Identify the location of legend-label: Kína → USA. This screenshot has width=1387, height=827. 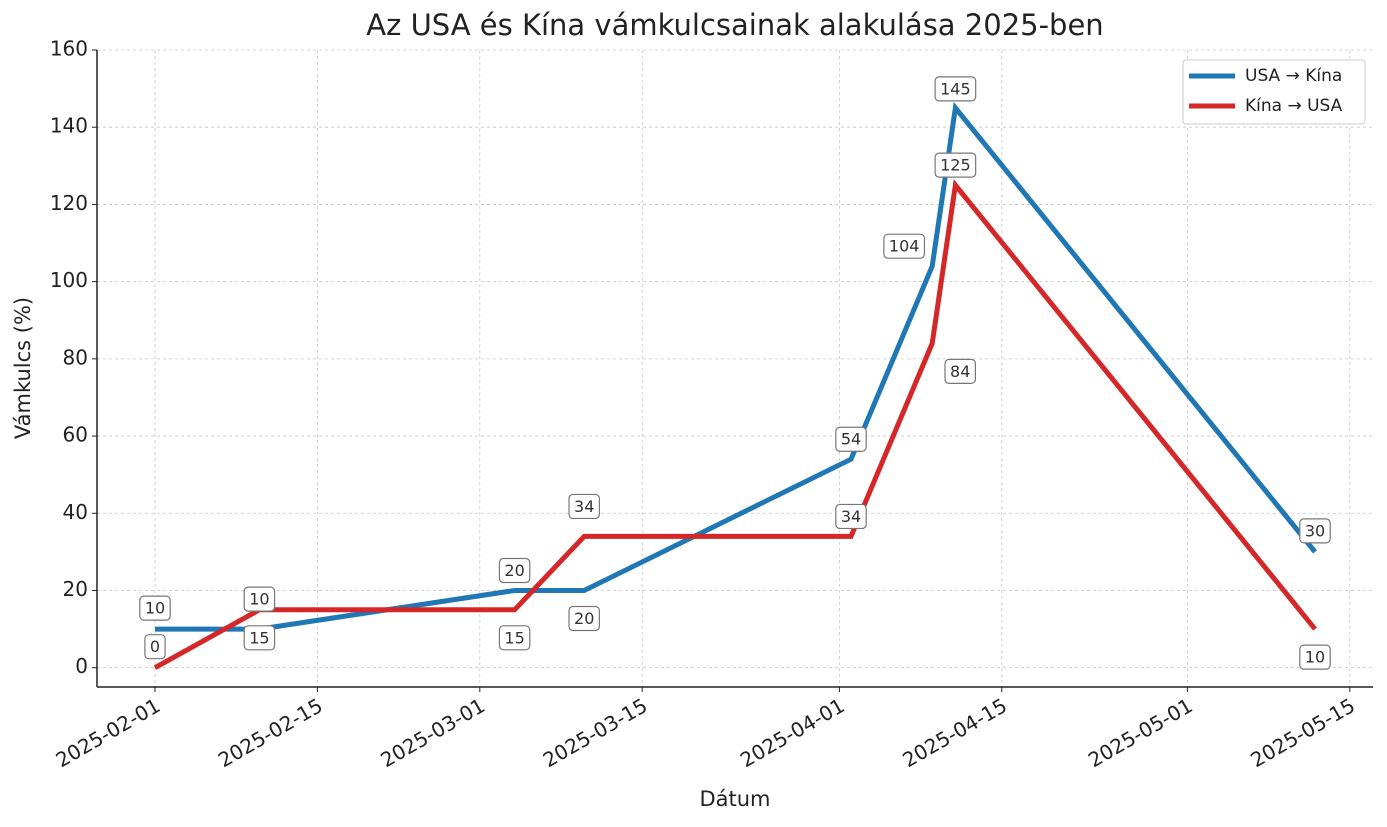
(1294, 106).